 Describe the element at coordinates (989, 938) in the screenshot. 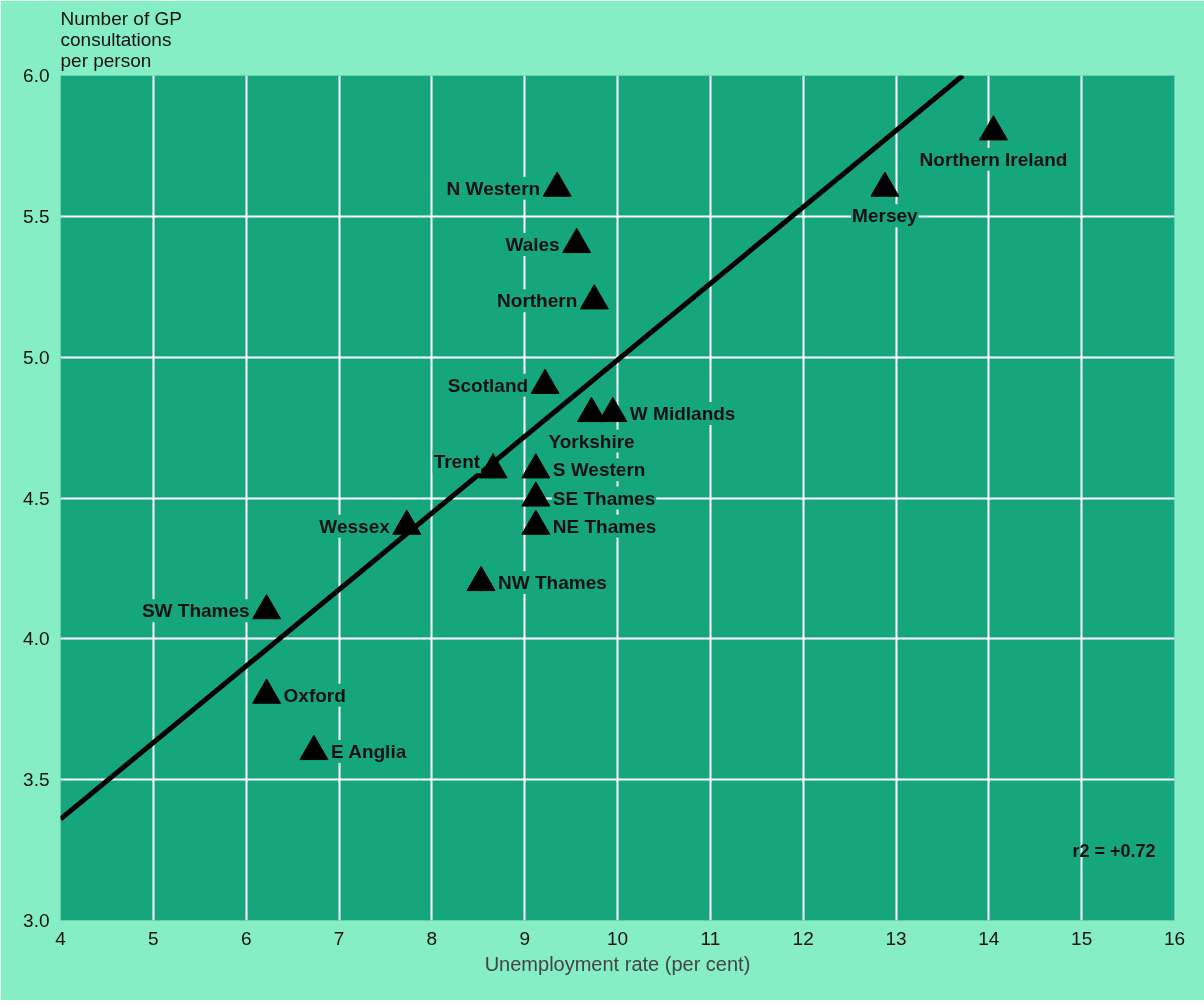

I see `x-tick-label: 14` at that location.